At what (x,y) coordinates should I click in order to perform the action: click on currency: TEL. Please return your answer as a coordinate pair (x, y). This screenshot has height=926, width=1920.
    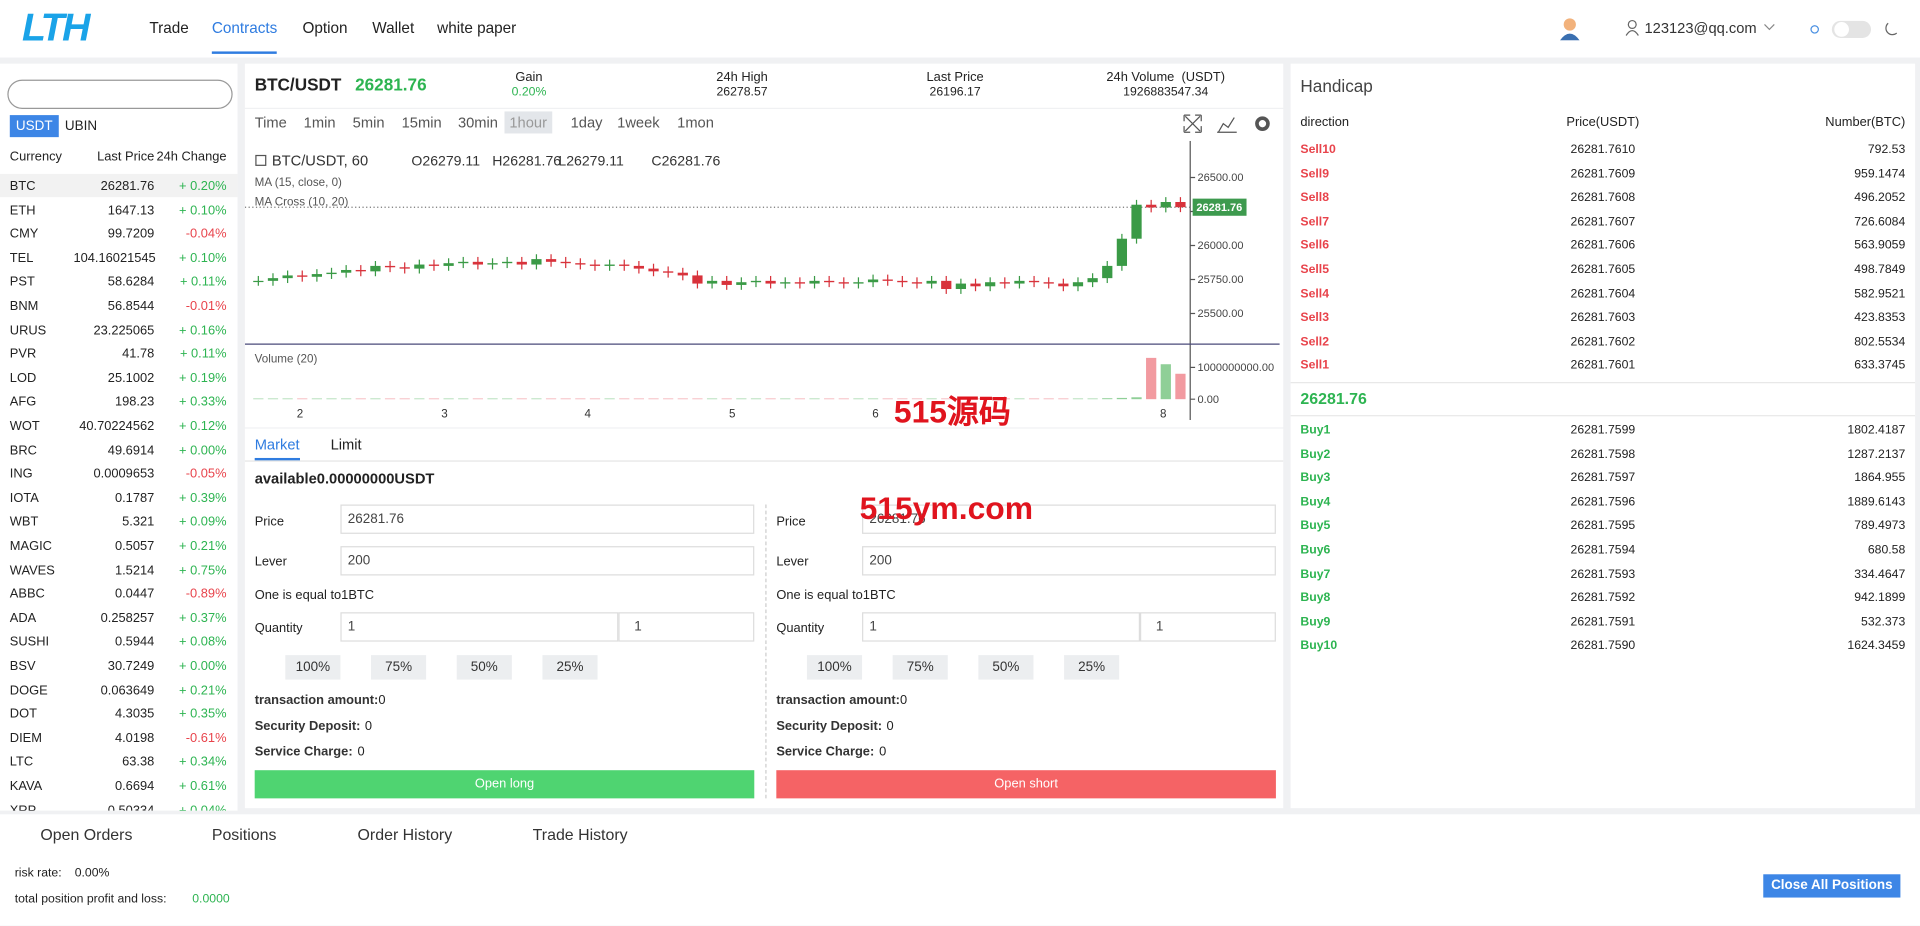
    Looking at the image, I should click on (21, 258).